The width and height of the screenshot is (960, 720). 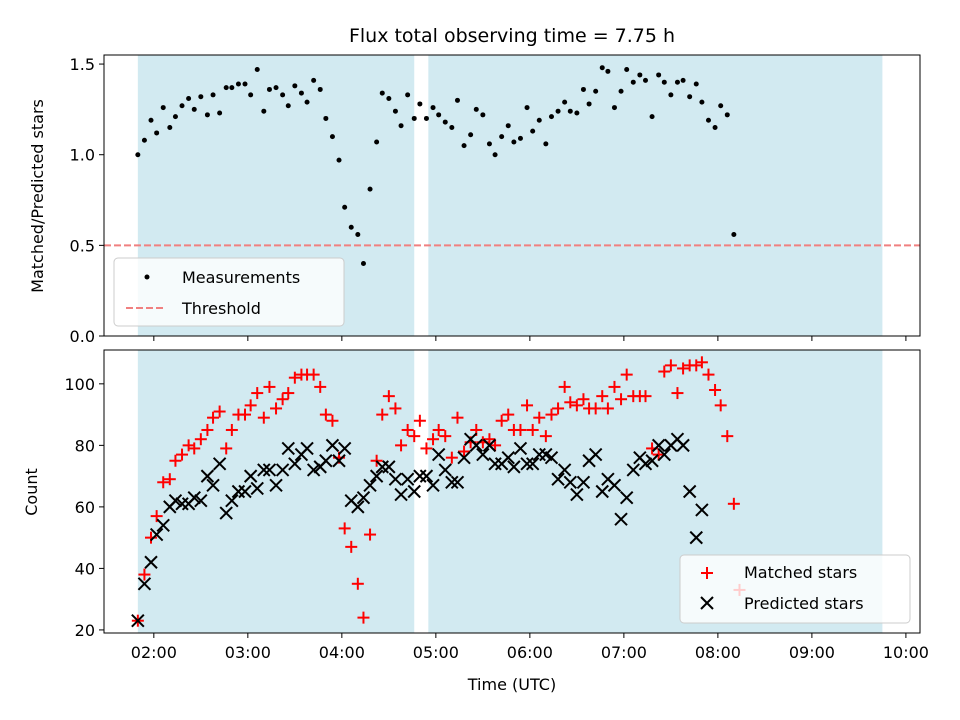 What do you see at coordinates (82, 336) in the screenshot?
I see `y-tick-label: 0.0` at bounding box center [82, 336].